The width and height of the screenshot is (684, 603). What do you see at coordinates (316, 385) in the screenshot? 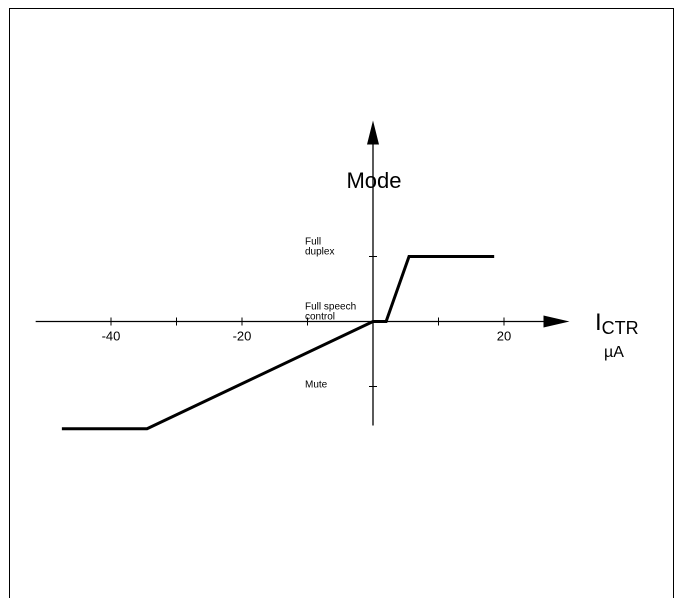
I see `y-level-label: Mute` at bounding box center [316, 385].